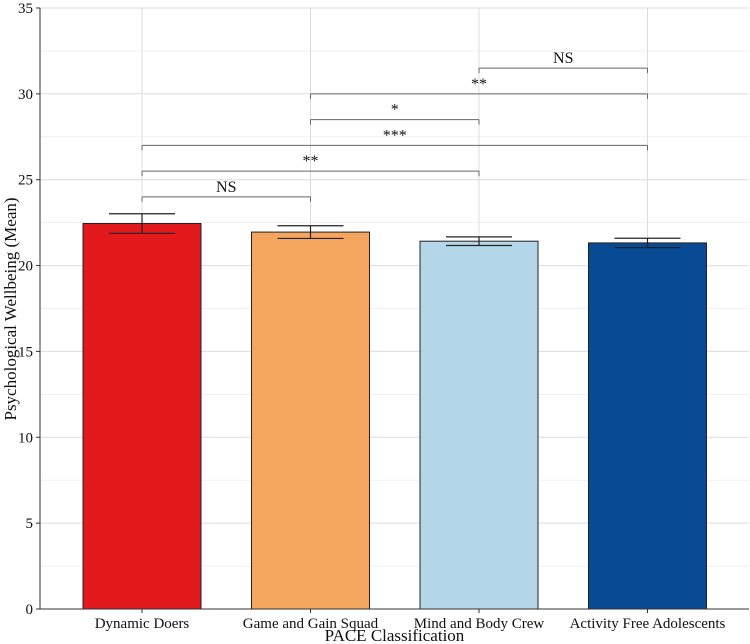  I want to click on y-tick-label: 0, so click(30, 610).